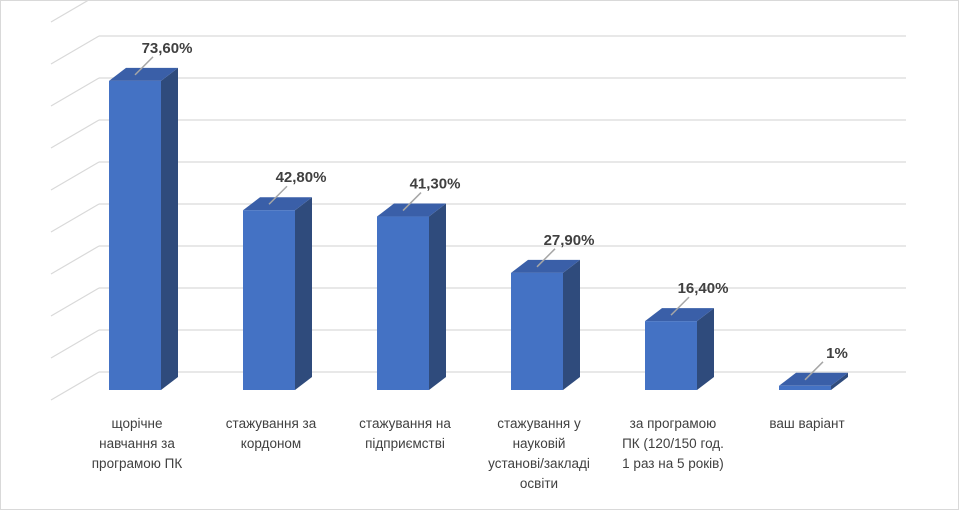  Describe the element at coordinates (167, 48) in the screenshot. I see `data-label: 73,60%` at that location.